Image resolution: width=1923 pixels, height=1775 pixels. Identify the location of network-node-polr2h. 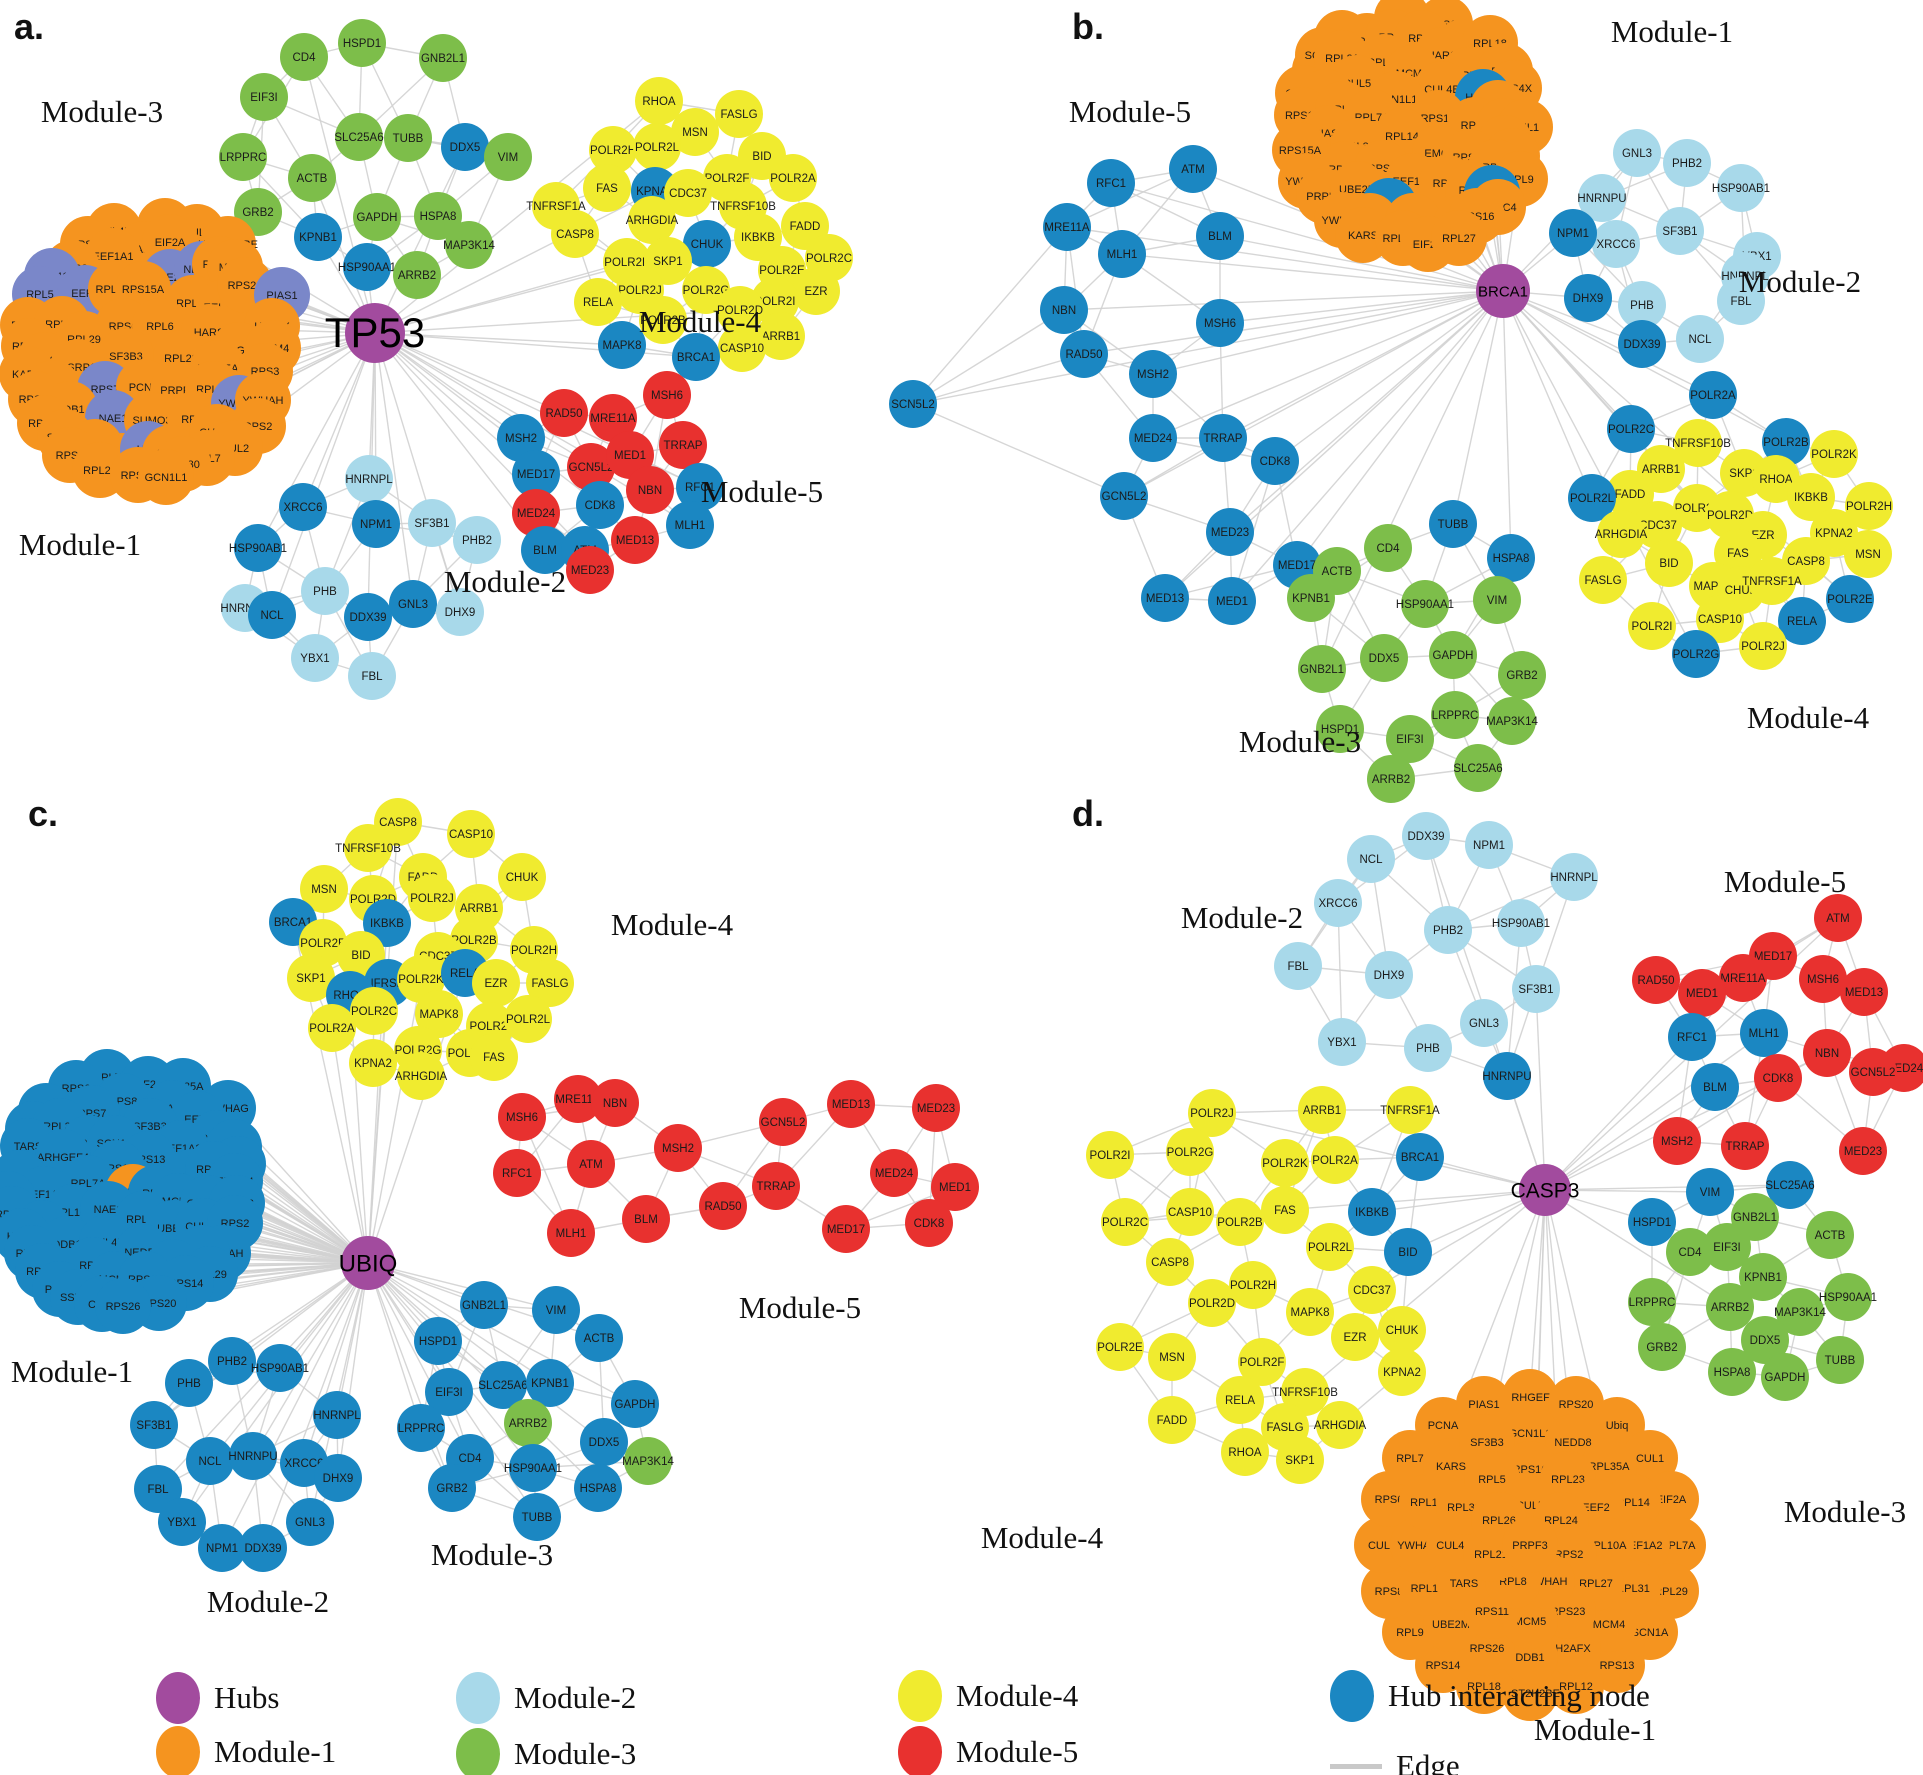
(1253, 1285).